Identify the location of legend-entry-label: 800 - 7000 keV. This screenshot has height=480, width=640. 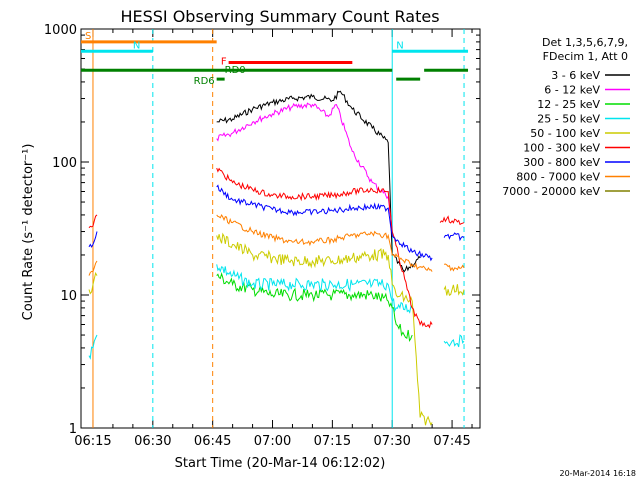
(558, 177).